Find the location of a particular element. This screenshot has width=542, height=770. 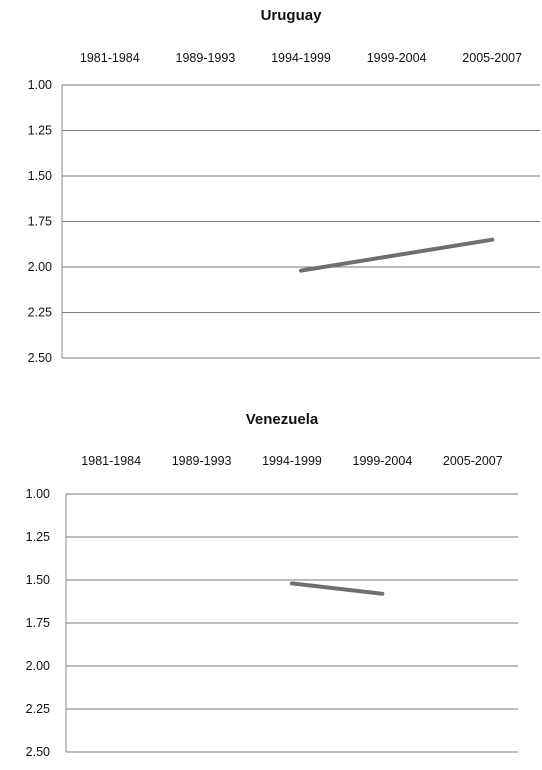

chart-title: Uruguay is located at coordinates (292, 15).